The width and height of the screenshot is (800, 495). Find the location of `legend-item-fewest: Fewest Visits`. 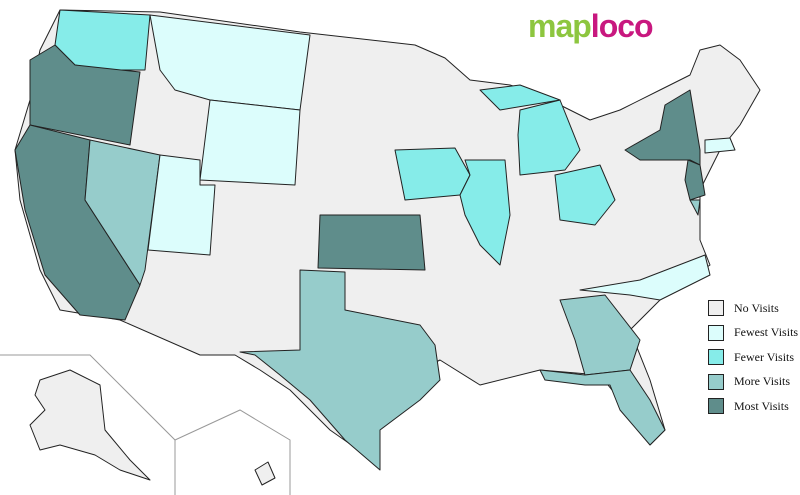

legend-item-fewest: Fewest Visits is located at coordinates (753, 333).